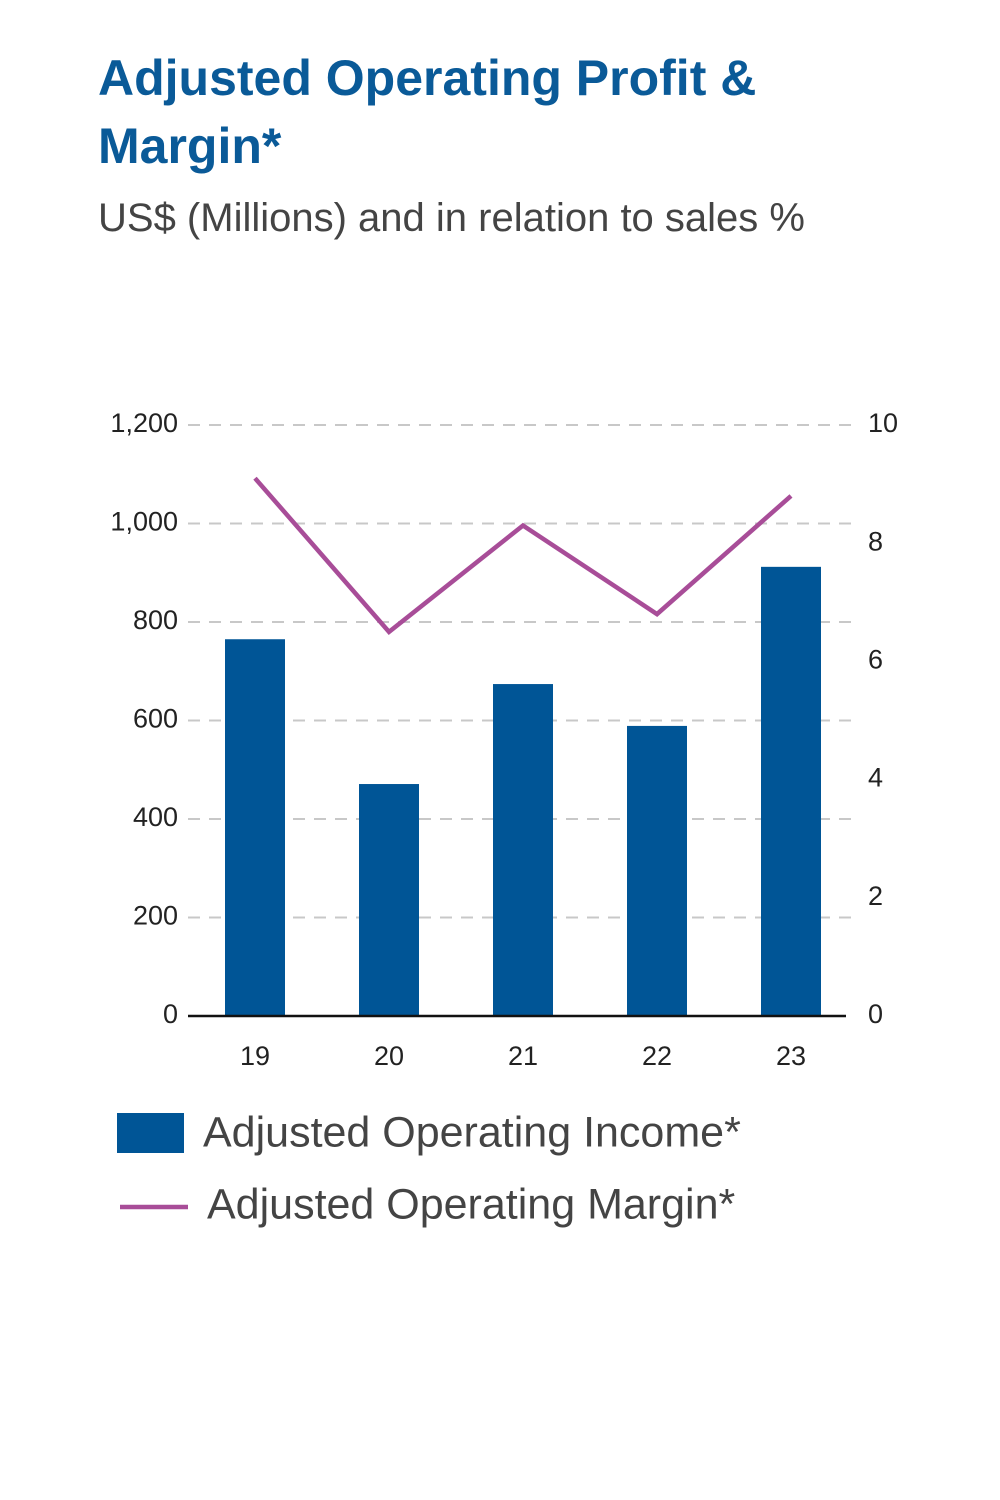 Image resolution: width=1000 pixels, height=1500 pixels. I want to click on y-tick-label: 1,000, so click(144, 522).